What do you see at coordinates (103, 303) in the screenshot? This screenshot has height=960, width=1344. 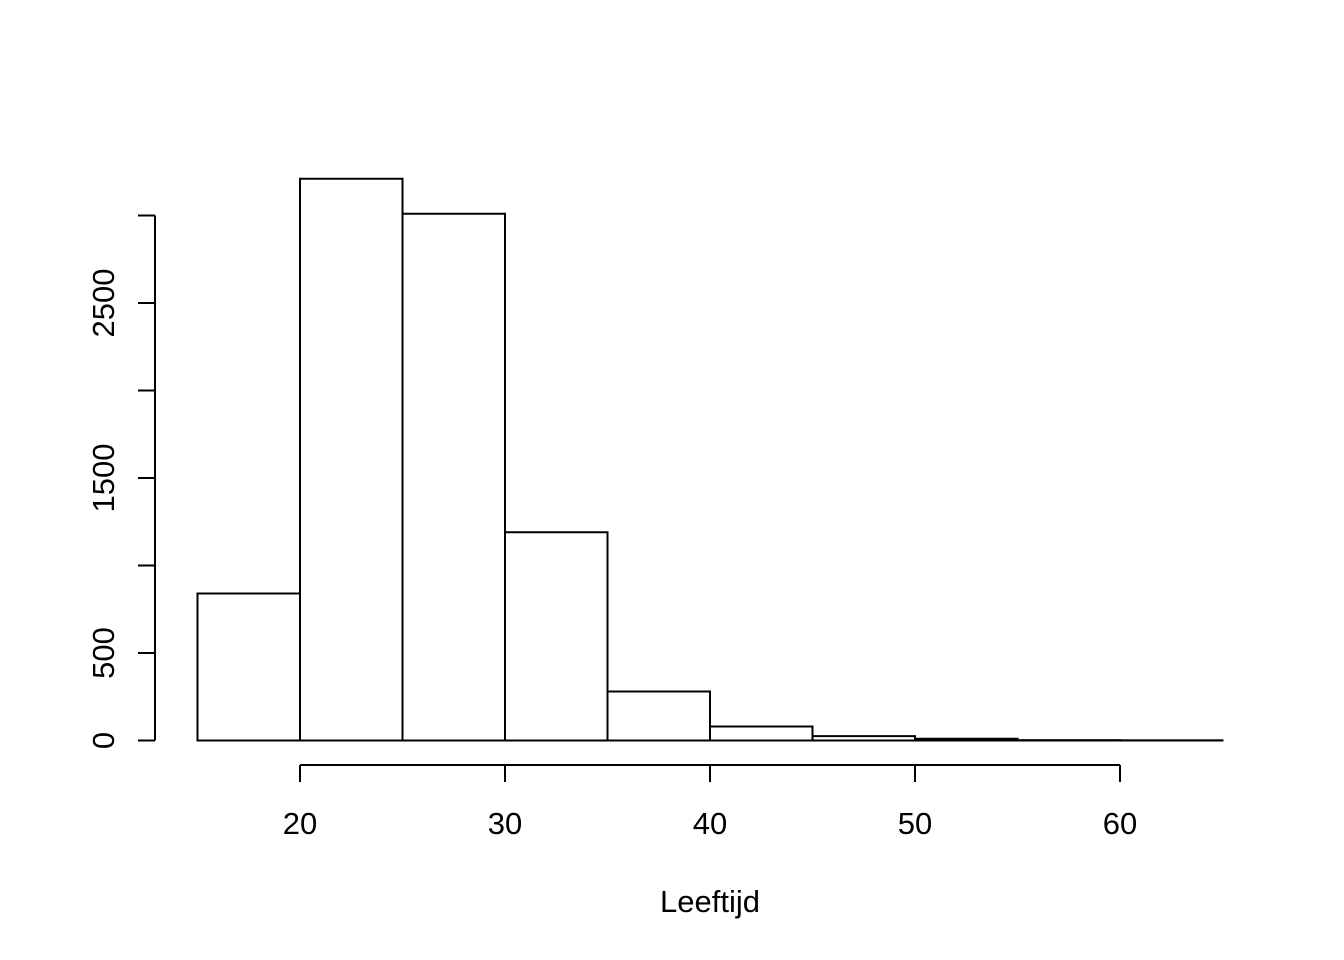 I see `y-tick-label: 2500` at bounding box center [103, 303].